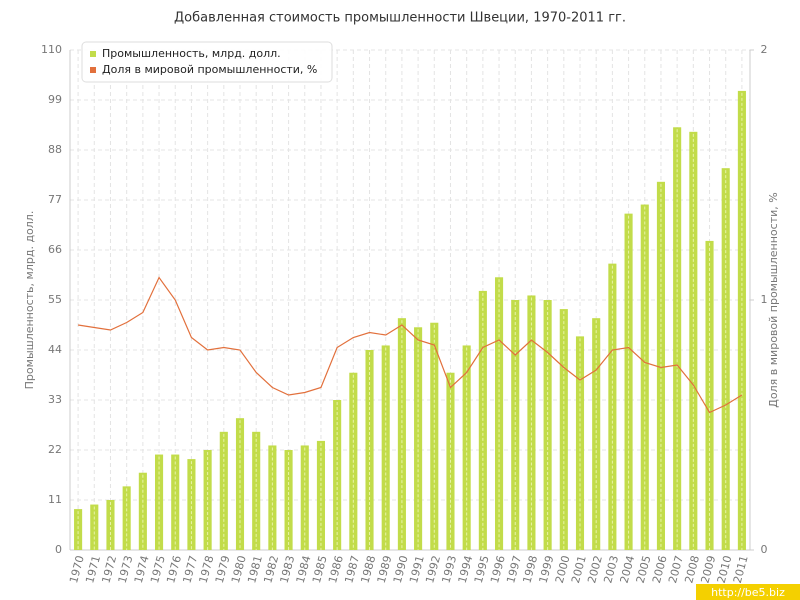 Image resolution: width=800 pixels, height=600 pixels. I want to click on y2-tick-label: 0, so click(764, 549).